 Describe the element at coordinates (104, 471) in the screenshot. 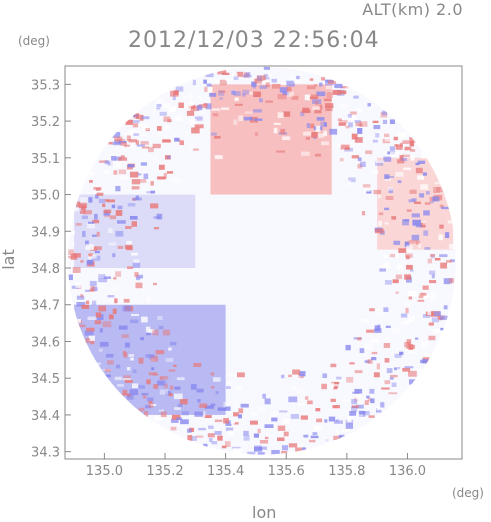

I see `x-tick-label: 135.0` at that location.